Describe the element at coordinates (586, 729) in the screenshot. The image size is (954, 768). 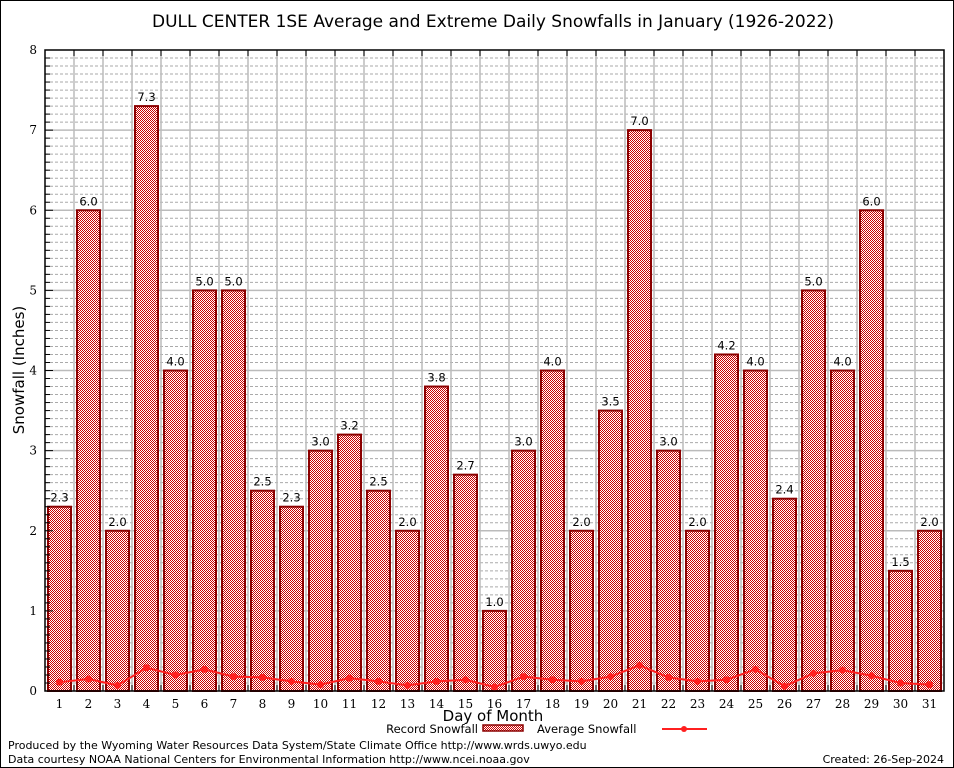
I see `legend-average-label: Average Snowfall` at that location.